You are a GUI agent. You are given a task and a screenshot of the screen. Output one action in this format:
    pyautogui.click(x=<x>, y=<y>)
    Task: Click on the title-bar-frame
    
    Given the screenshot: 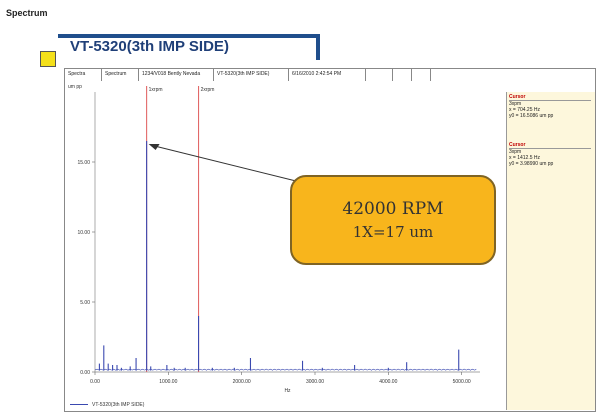 What is the action you would take?
    pyautogui.click(x=189, y=47)
    